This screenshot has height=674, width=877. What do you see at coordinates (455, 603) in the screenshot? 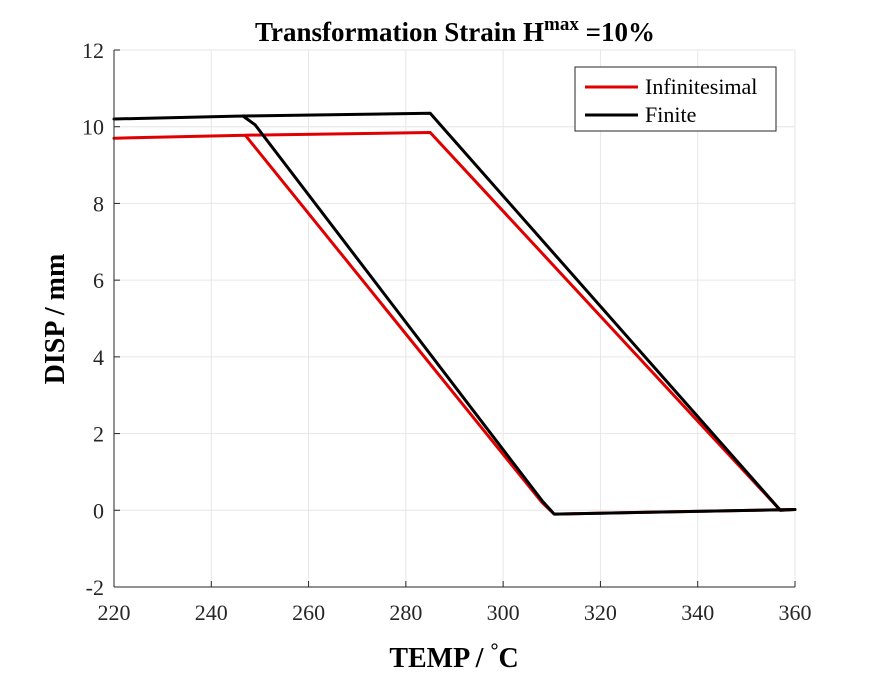
I see `x-ticks: 220 240 260 280 300 320 340 360` at bounding box center [455, 603].